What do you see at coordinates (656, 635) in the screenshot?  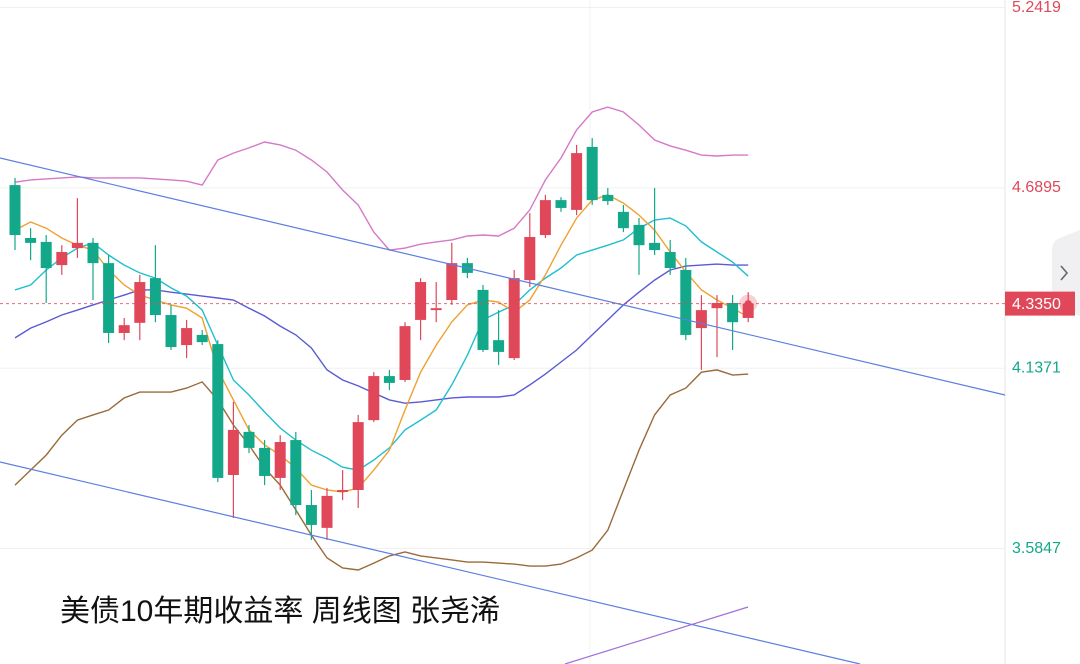 I see `trend-line` at bounding box center [656, 635].